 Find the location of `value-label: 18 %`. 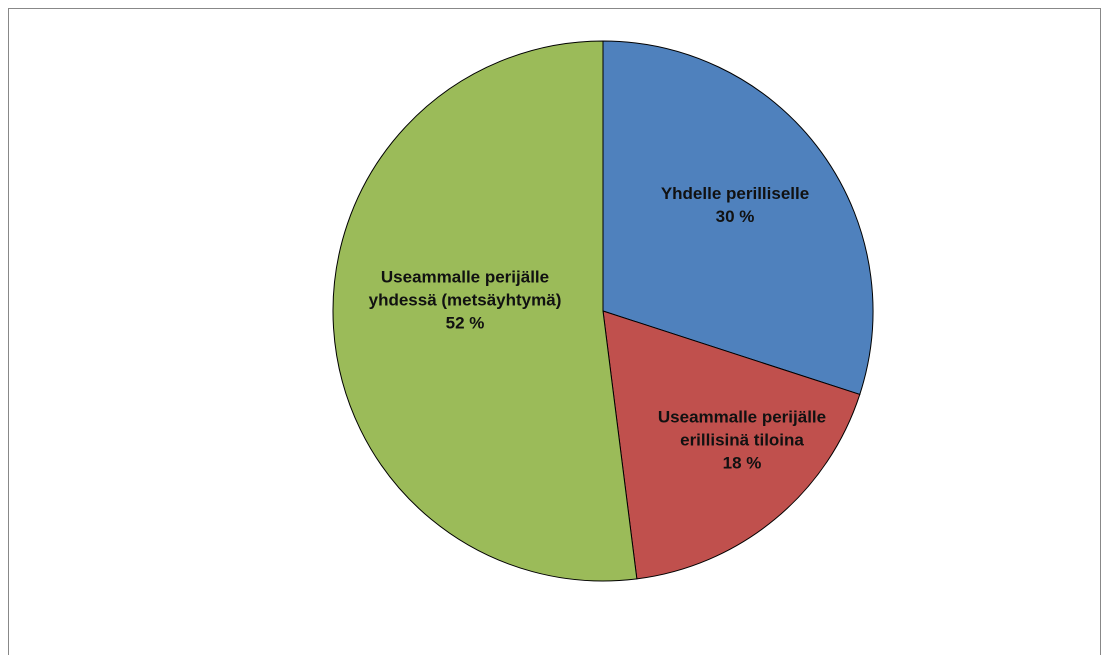

value-label: 18 % is located at coordinates (742, 463).